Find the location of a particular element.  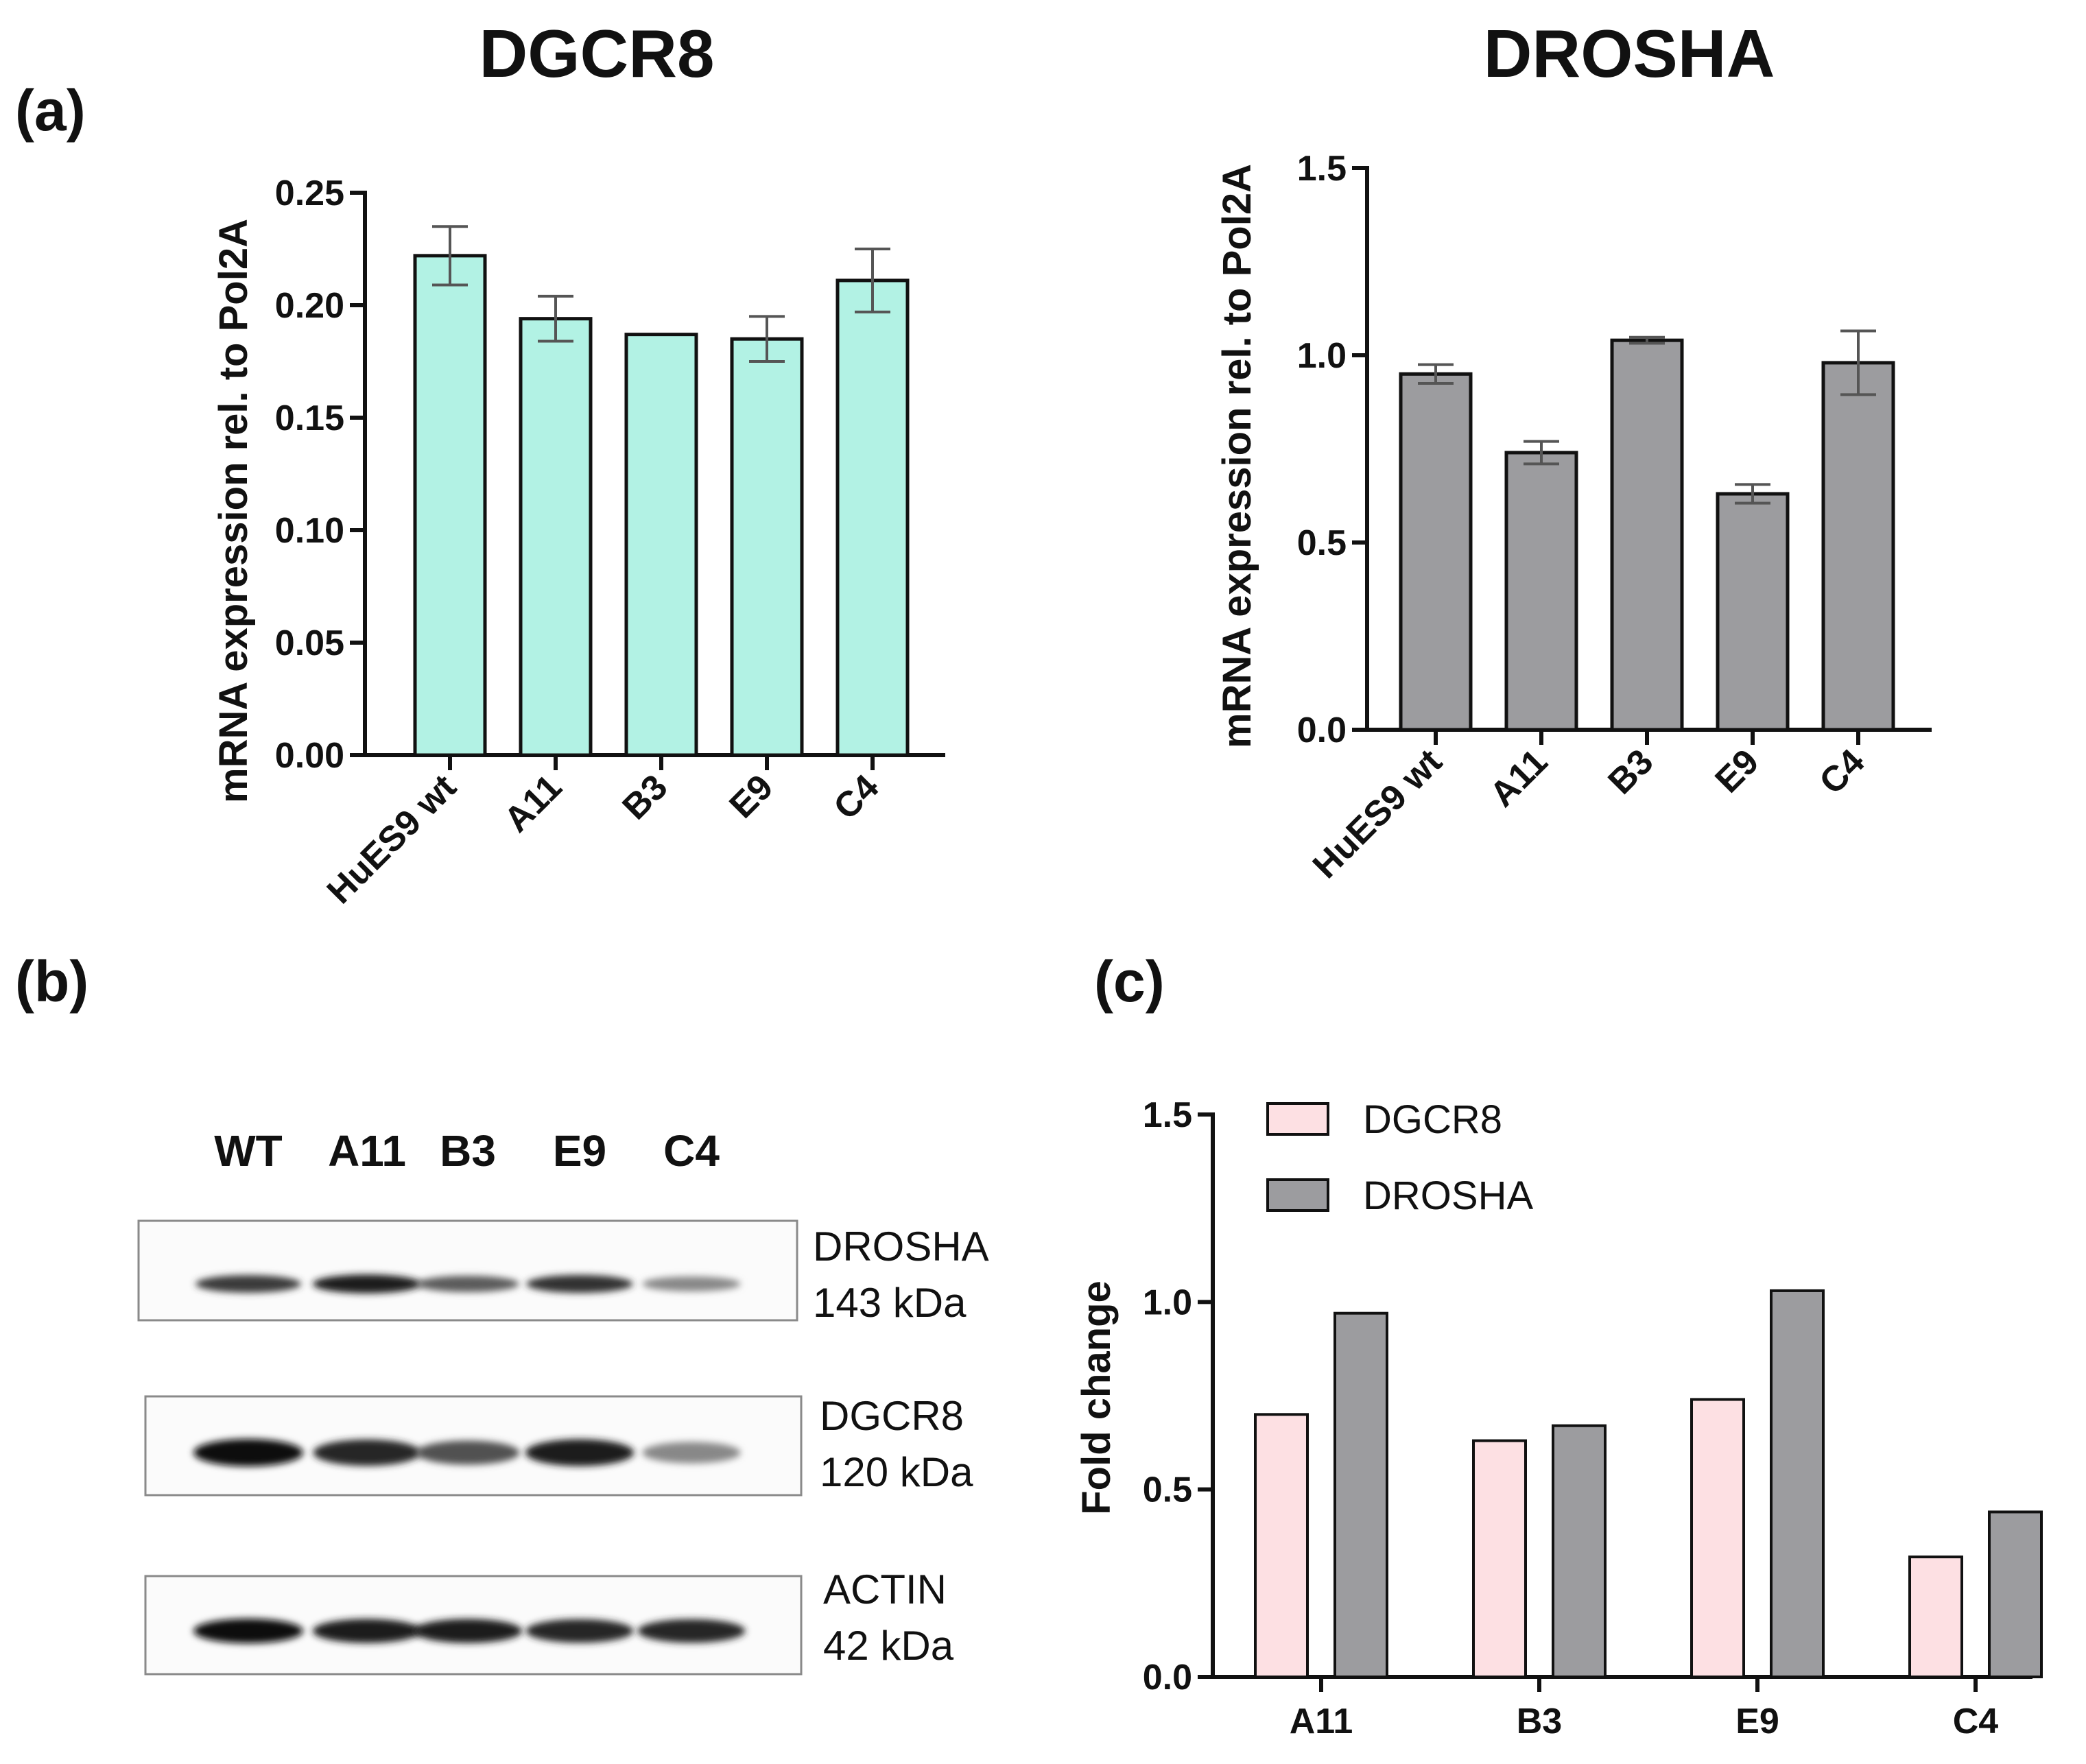

blot-protein-label: DROSHA is located at coordinates (901, 1247).